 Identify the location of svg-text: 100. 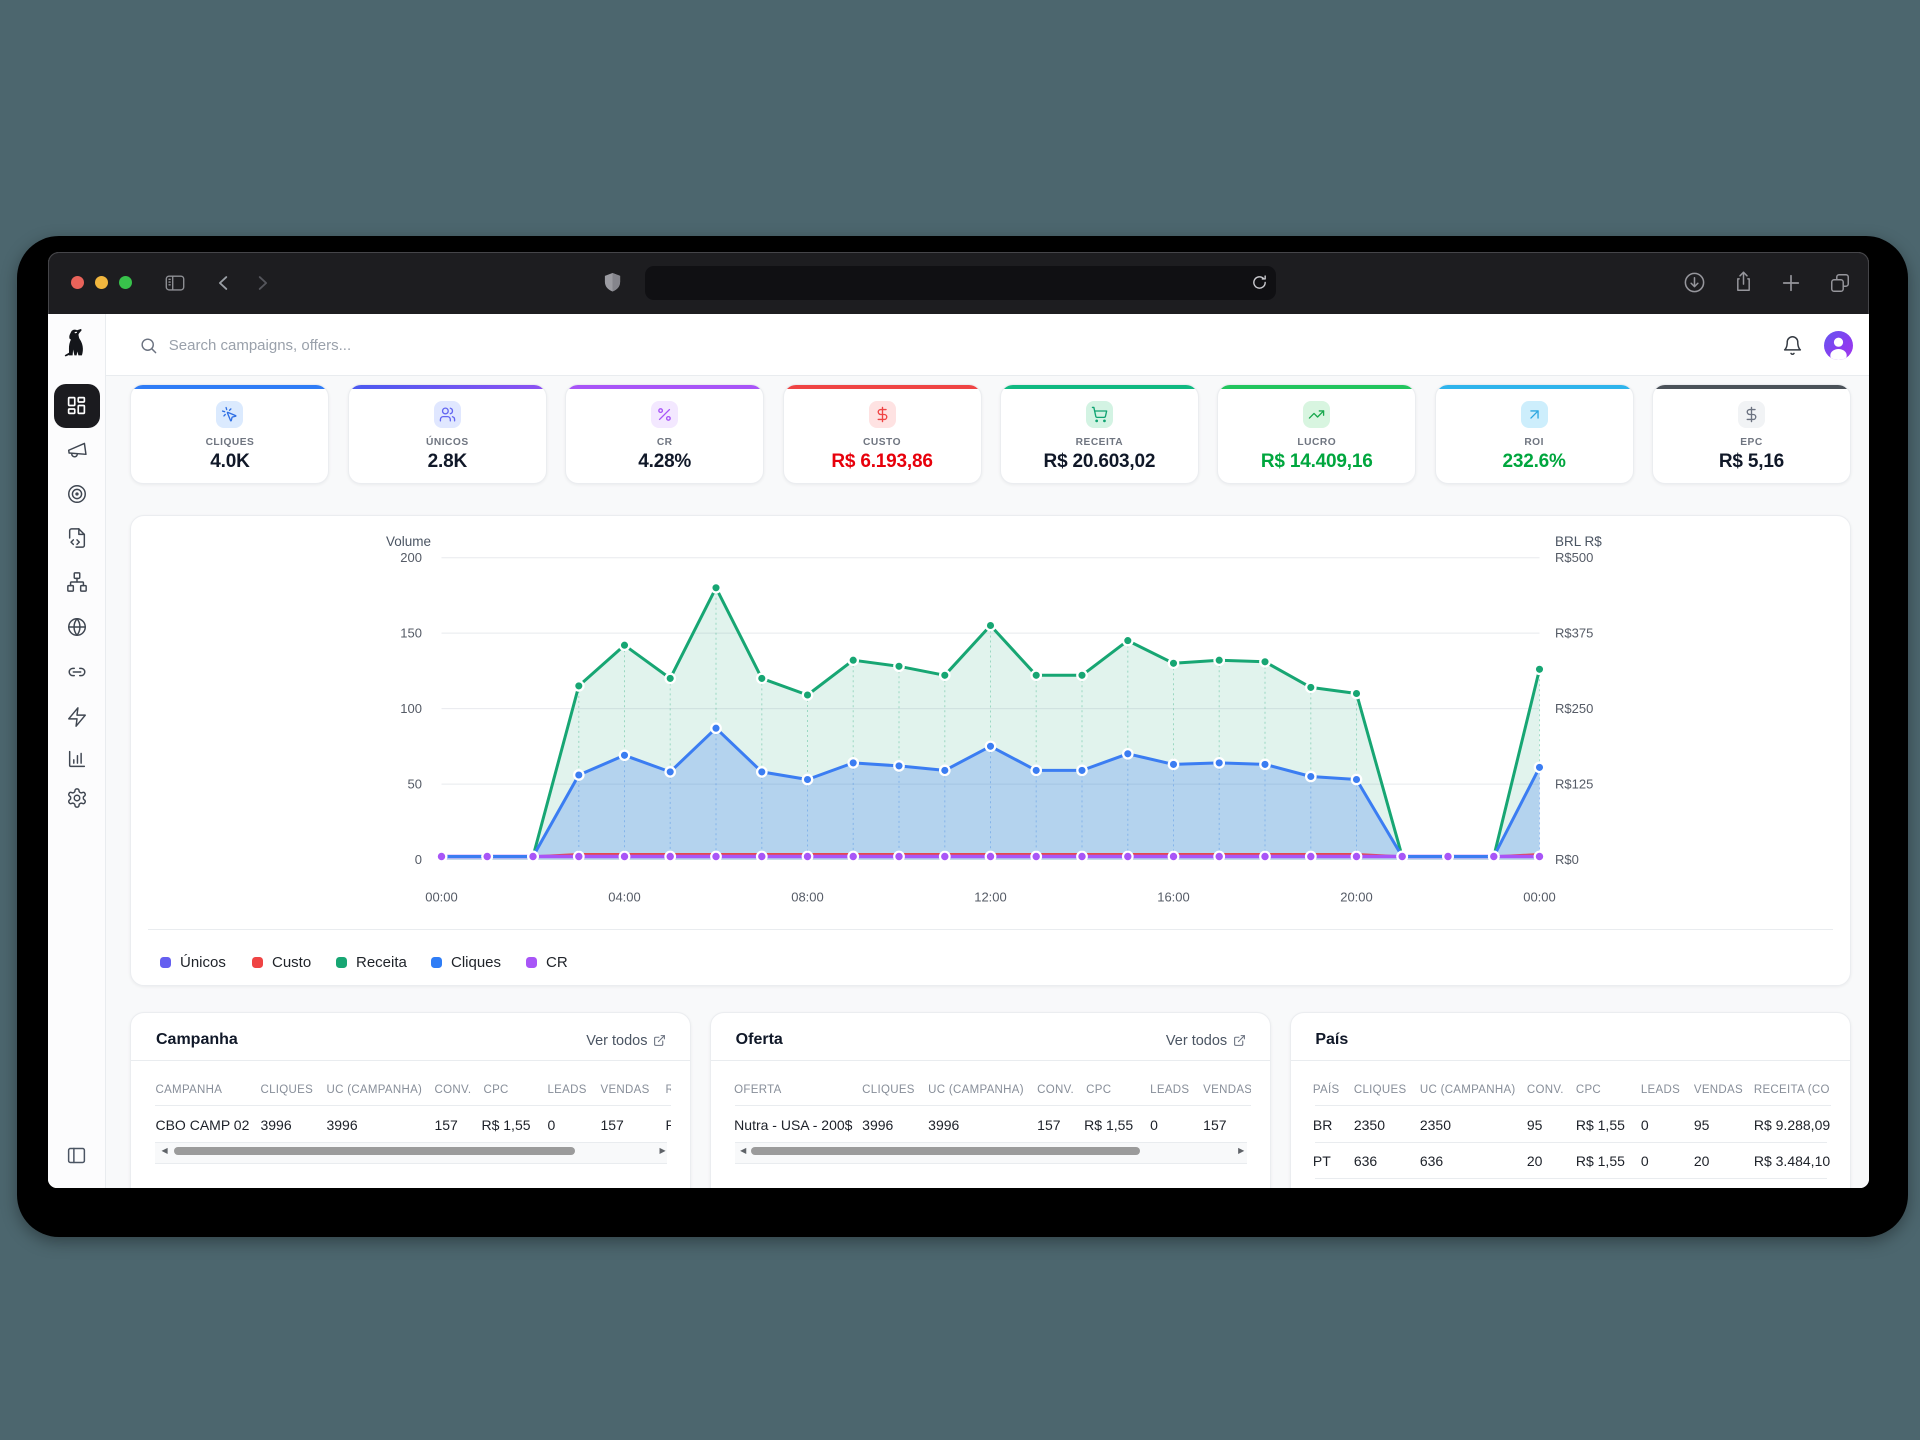
(412, 708).